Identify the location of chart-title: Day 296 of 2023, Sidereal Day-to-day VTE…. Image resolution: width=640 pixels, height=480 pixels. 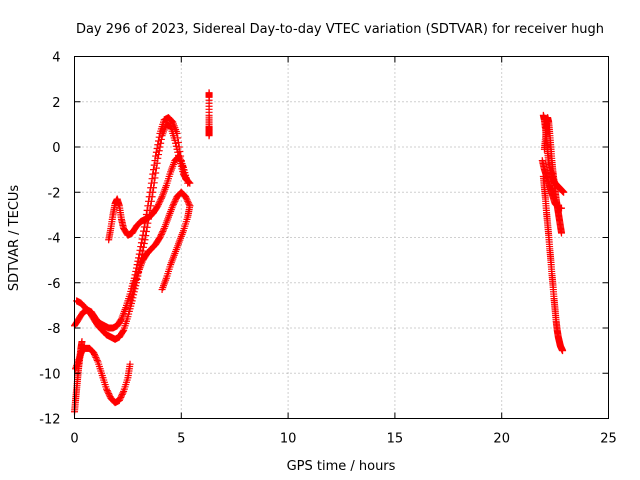
(340, 29).